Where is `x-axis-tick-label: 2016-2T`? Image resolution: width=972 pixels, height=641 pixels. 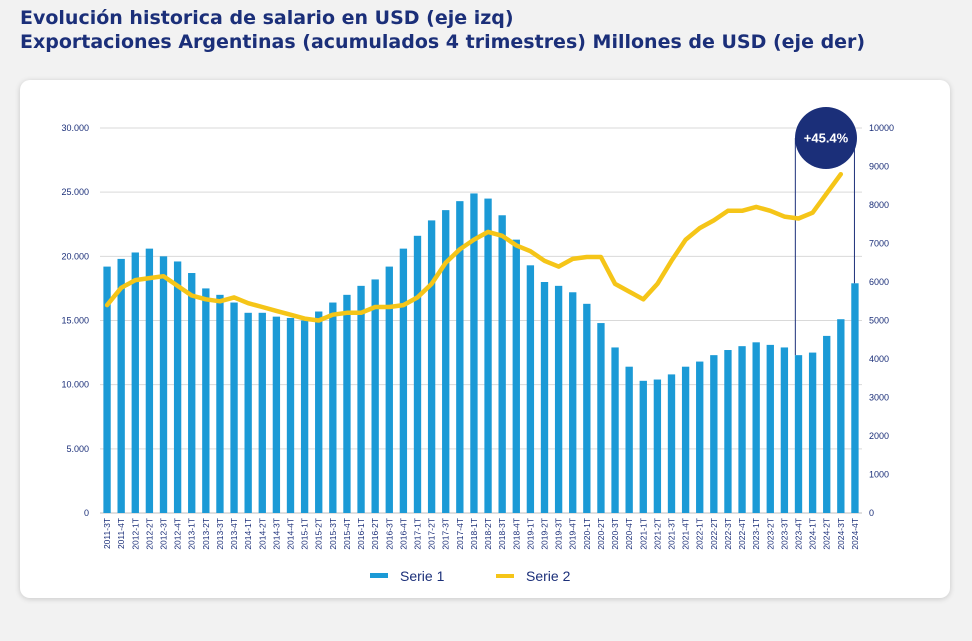
x-axis-tick-label: 2016-2T is located at coordinates (375, 534).